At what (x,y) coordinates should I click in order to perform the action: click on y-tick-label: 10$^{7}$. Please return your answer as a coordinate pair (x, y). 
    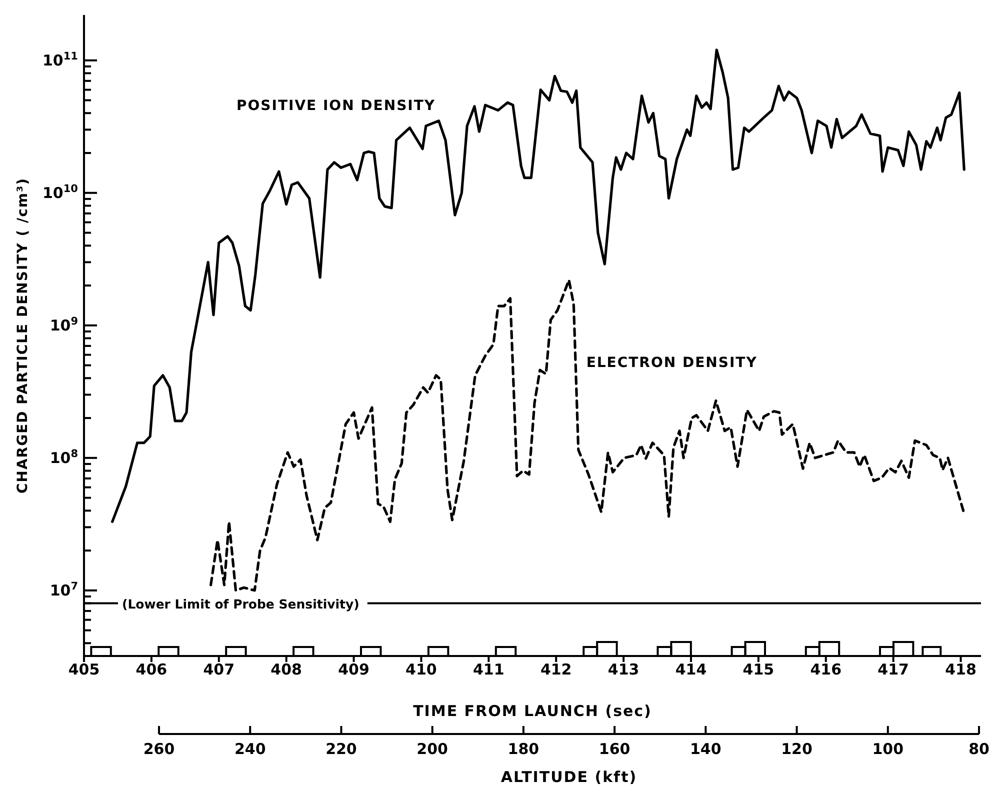
    Looking at the image, I should click on (64, 590).